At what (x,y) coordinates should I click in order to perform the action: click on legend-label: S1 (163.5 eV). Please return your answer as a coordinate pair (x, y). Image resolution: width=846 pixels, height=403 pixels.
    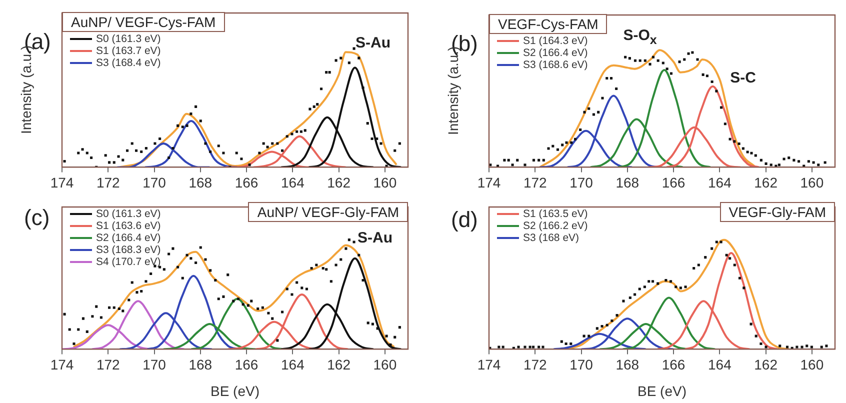
    Looking at the image, I should click on (555, 214).